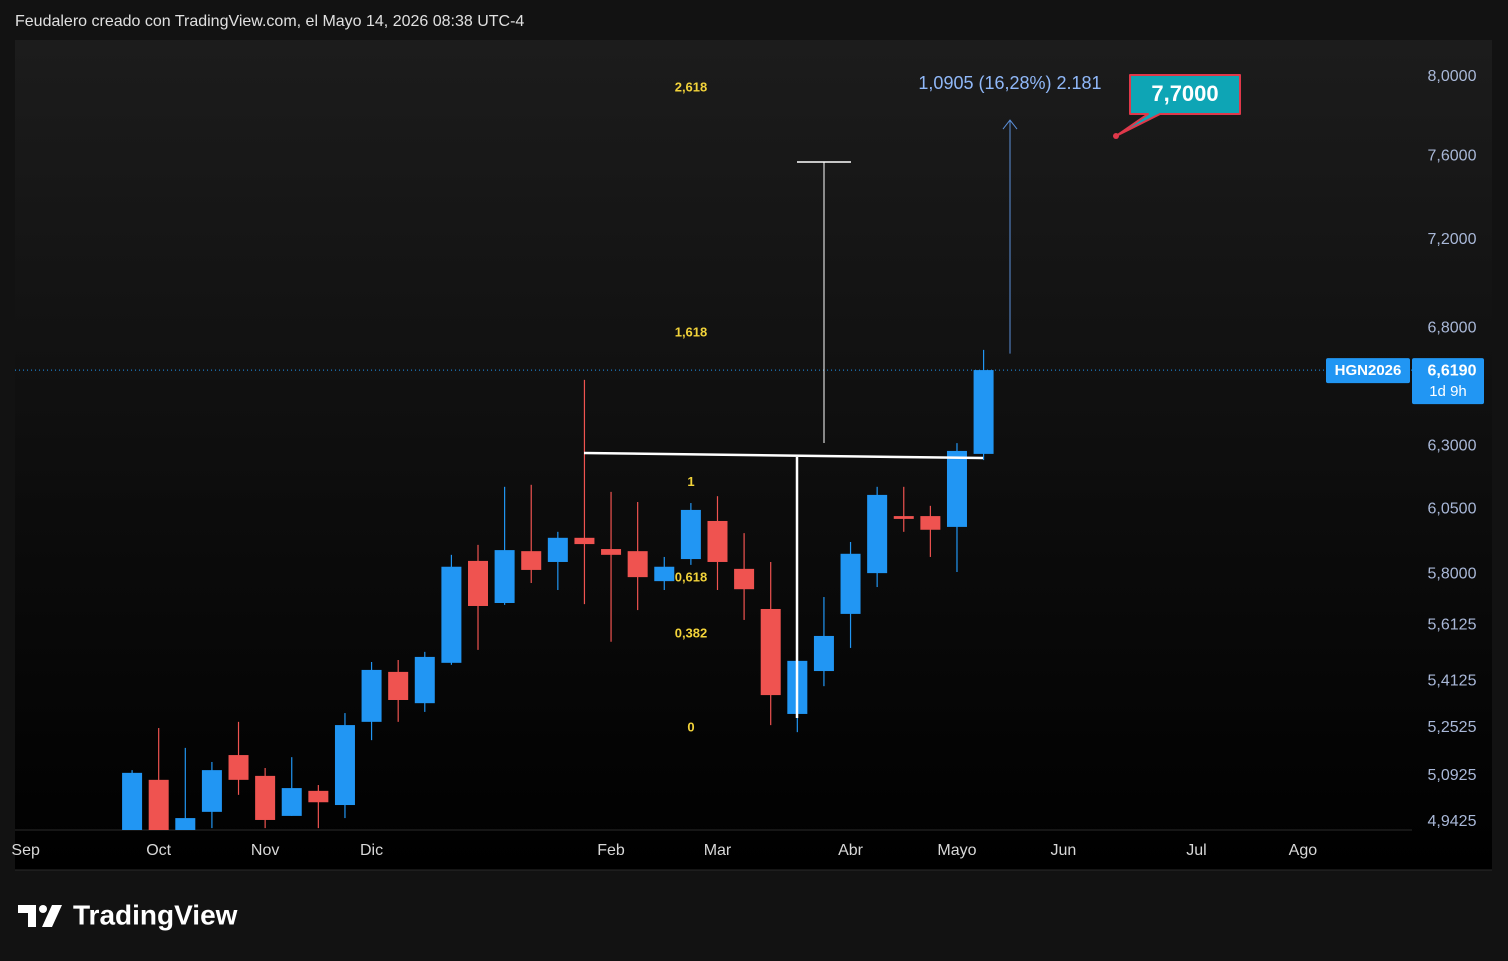 The image size is (1508, 961). I want to click on arrow-head, so click(1010, 124).